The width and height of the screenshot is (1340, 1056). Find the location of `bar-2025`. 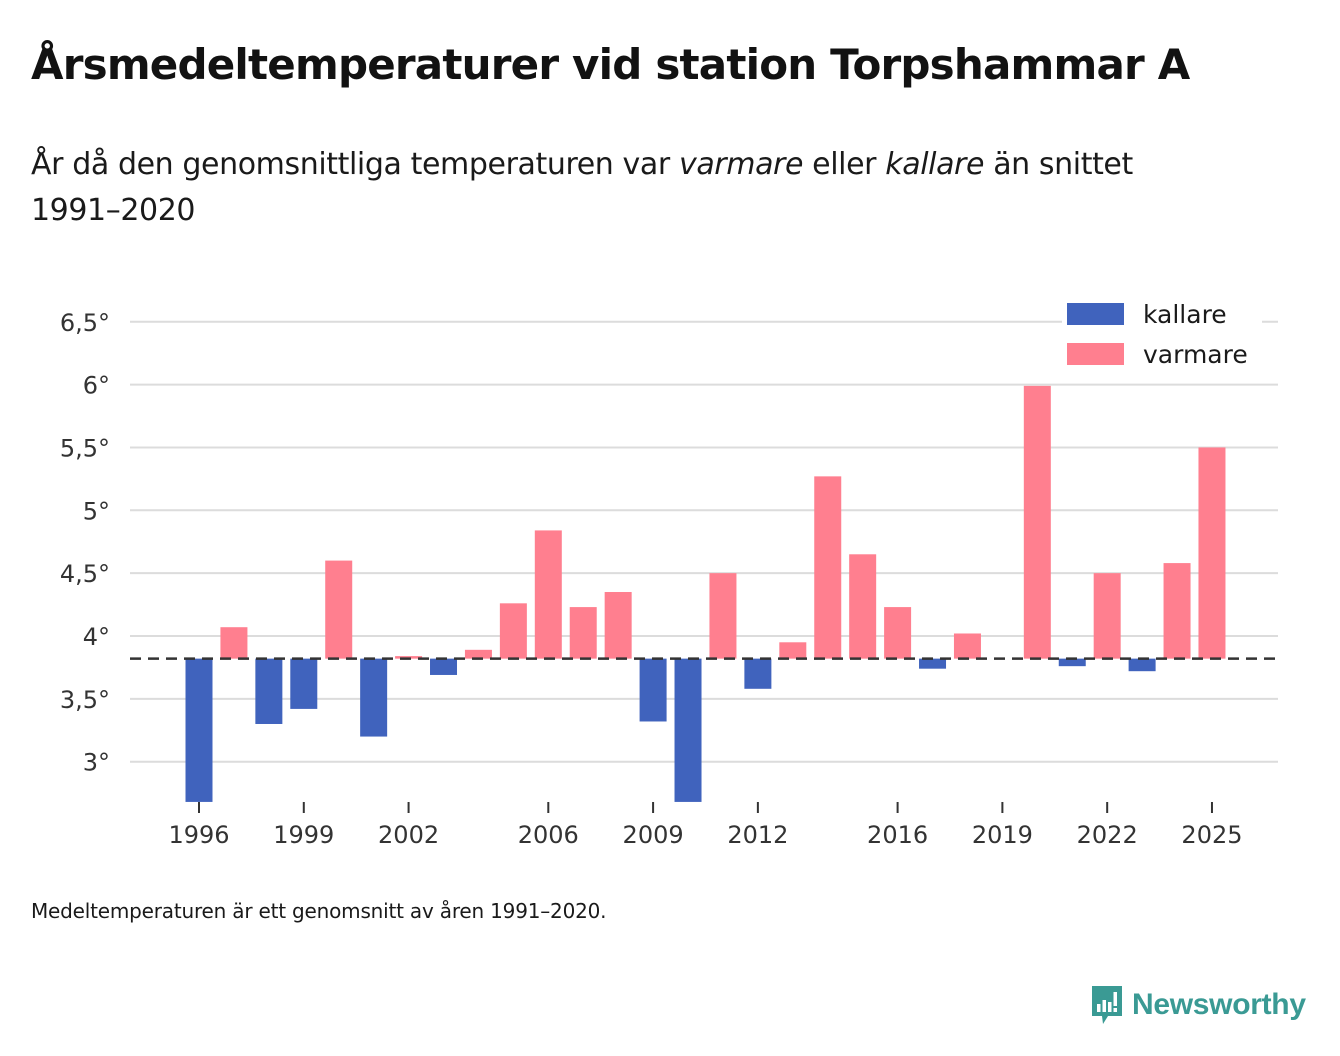

bar-2025 is located at coordinates (1212, 553).